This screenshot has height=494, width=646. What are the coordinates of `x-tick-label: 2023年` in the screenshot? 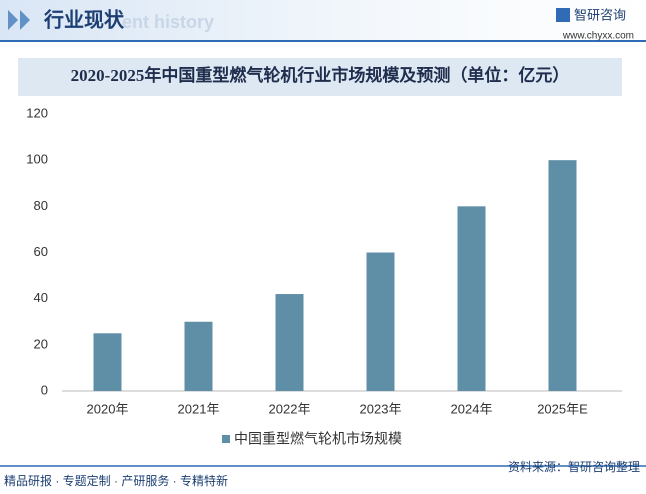 It's located at (381, 408).